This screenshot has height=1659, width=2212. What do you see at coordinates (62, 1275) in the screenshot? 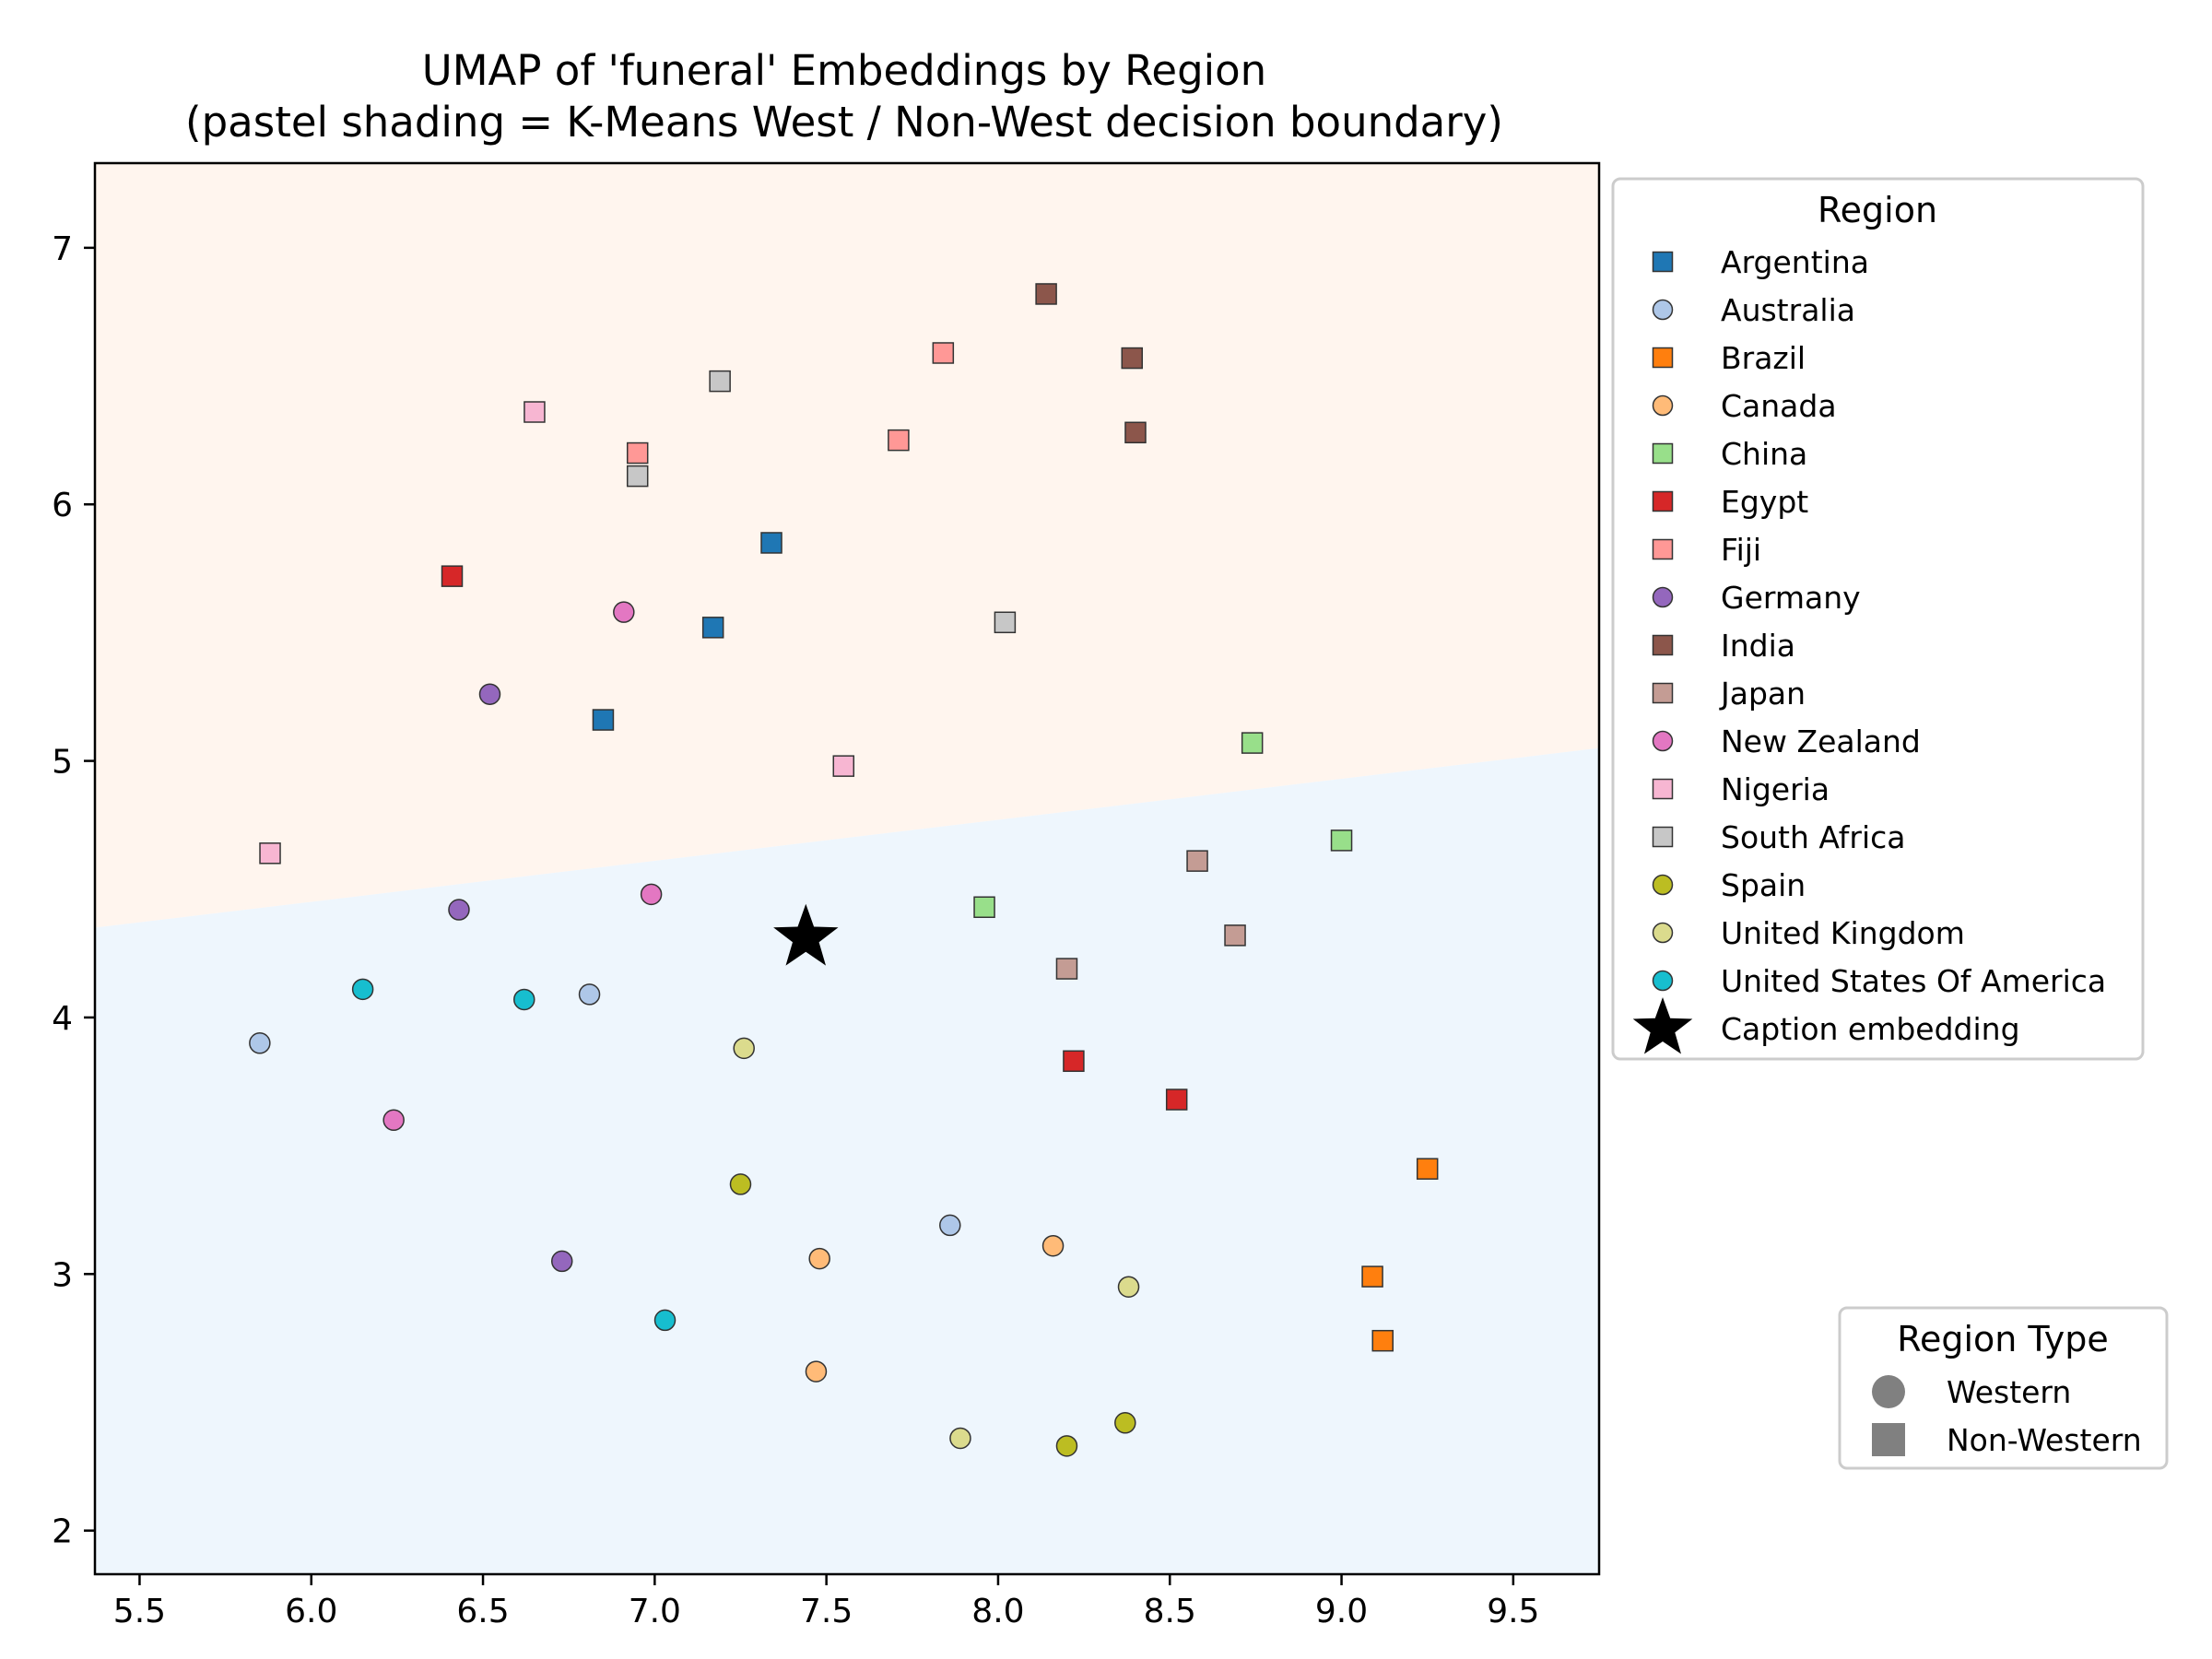
I see `y-tick-label: 3` at bounding box center [62, 1275].